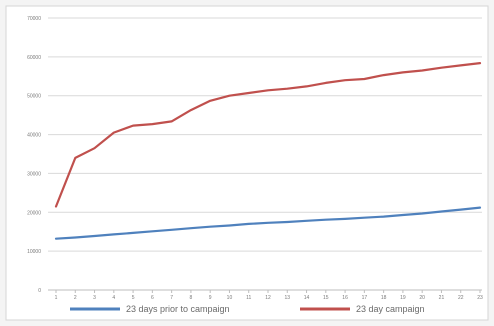 The width and height of the screenshot is (494, 326). I want to click on x-tick-label: 23, so click(480, 298).